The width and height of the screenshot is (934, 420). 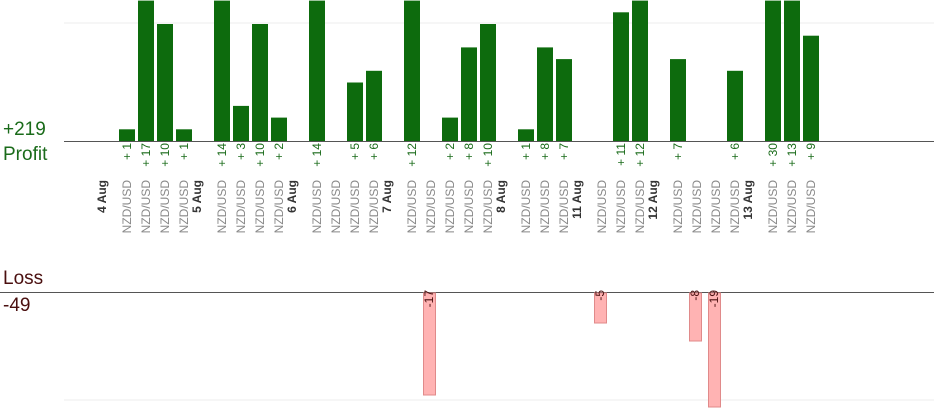 What do you see at coordinates (621, 154) in the screenshot?
I see `profit-value-label: + 11` at bounding box center [621, 154].